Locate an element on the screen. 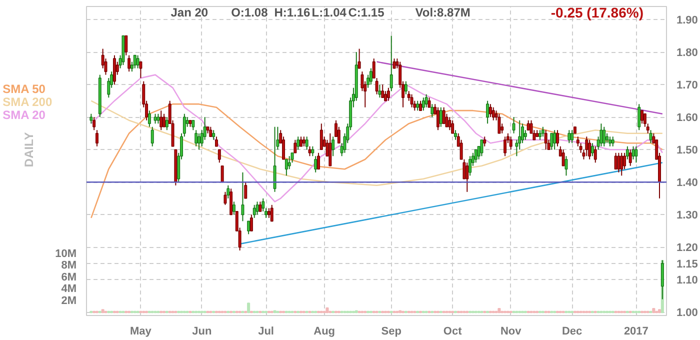  text: DAILY is located at coordinates (29, 150).